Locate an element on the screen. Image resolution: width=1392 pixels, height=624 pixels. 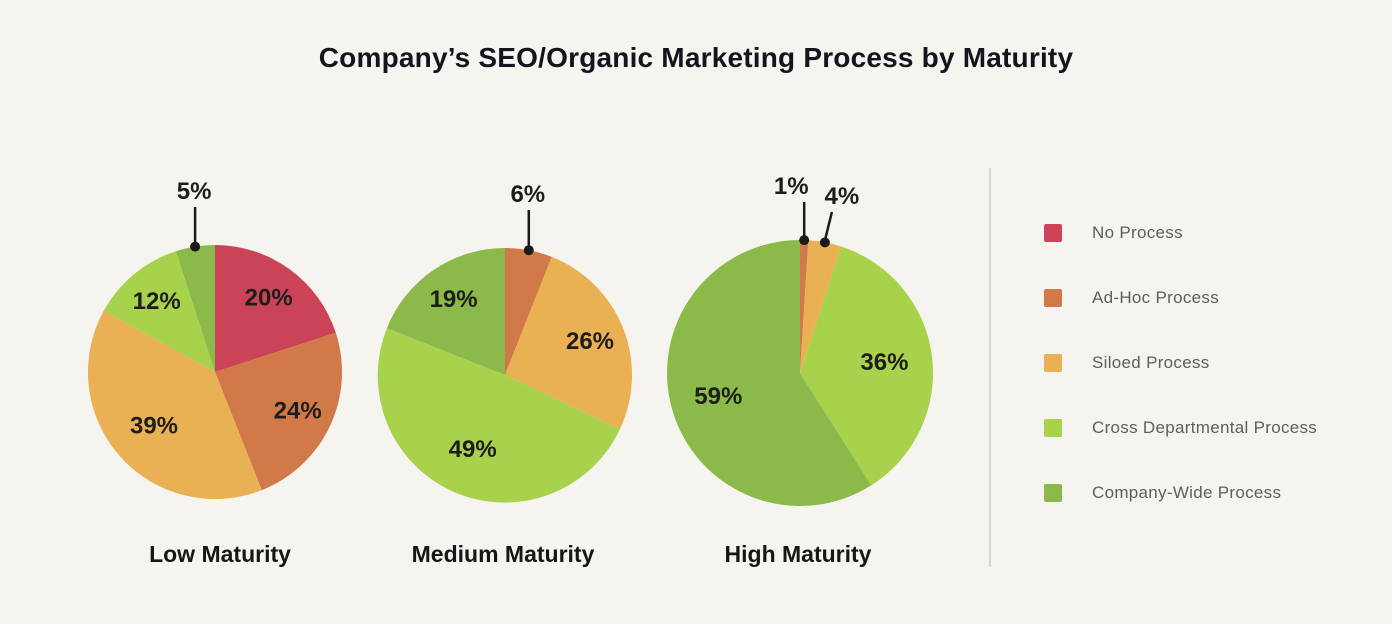
callout-label: 5% is located at coordinates (194, 191).